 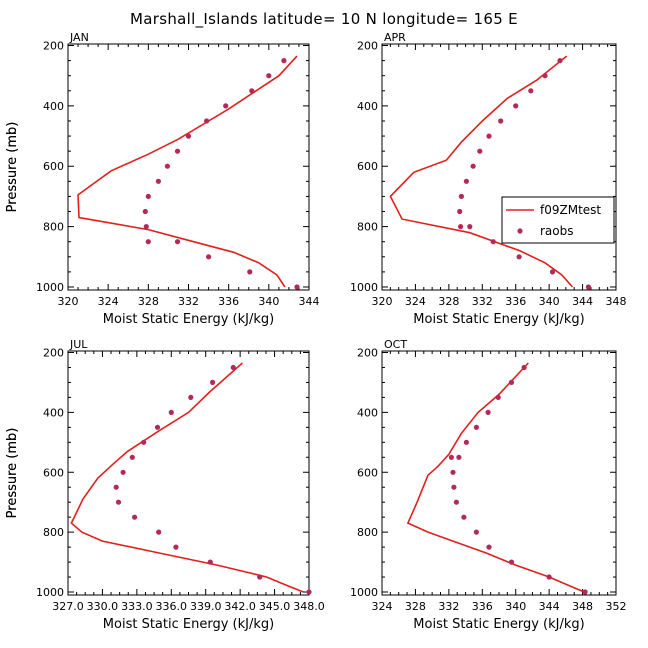 I want to click on x-tick-label: 348.0, so click(x=309, y=606).